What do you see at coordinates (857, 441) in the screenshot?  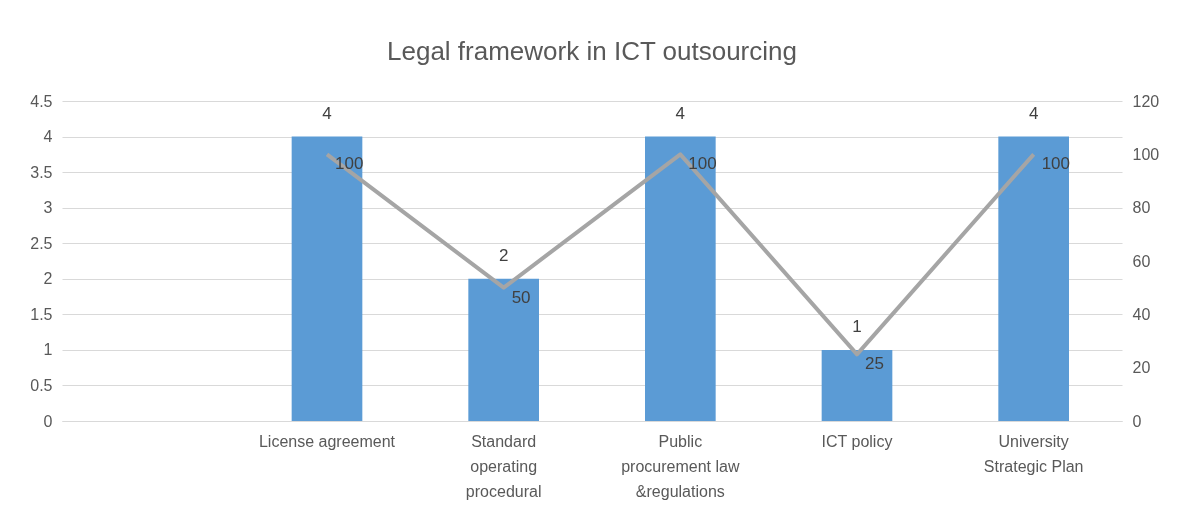 I see `x-tick-label: ICT policy` at bounding box center [857, 441].